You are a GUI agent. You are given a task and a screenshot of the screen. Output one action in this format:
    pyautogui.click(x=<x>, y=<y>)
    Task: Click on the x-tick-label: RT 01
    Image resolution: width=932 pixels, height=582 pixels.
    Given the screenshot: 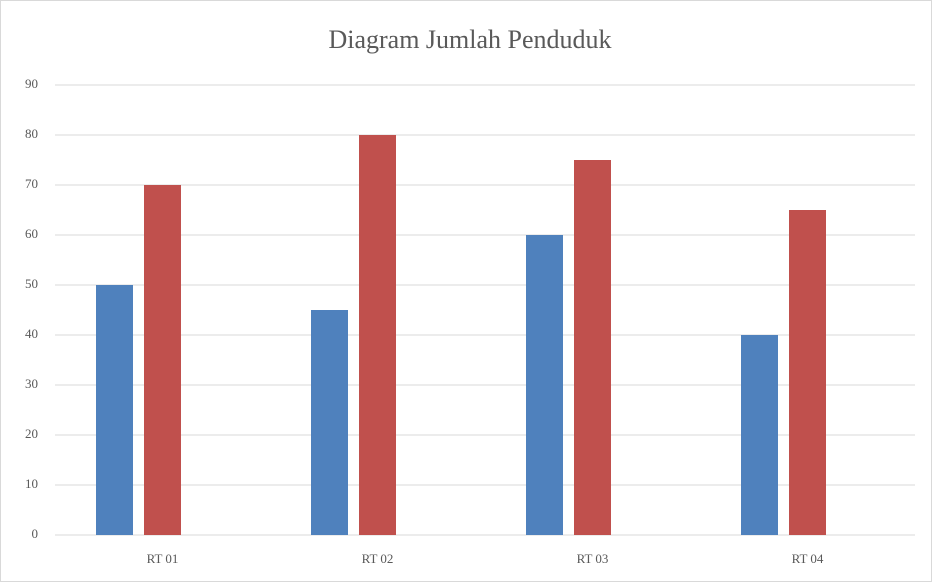 What is the action you would take?
    pyautogui.click(x=163, y=558)
    